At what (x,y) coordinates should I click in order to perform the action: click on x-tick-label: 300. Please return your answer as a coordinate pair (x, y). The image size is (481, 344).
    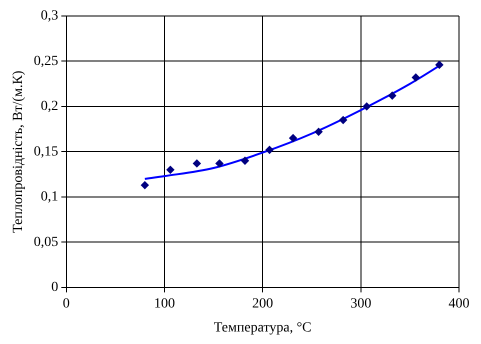
    Looking at the image, I should click on (361, 304).